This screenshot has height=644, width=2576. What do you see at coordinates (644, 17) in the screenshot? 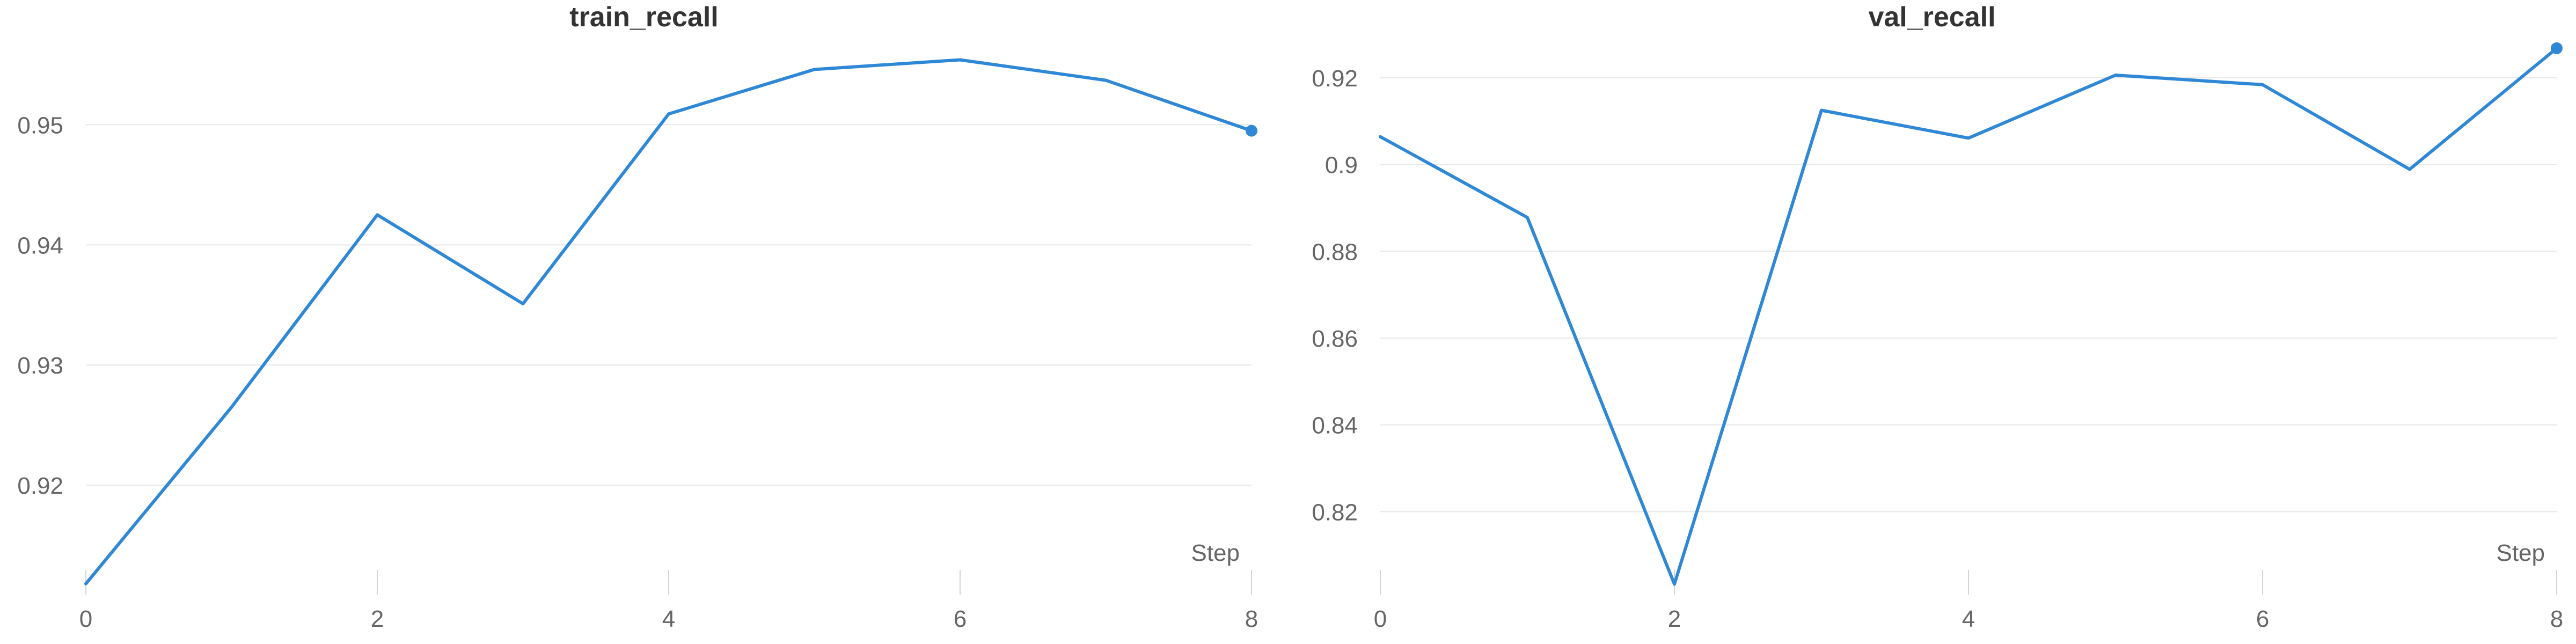
I see `chart-title: train_recall` at bounding box center [644, 17].